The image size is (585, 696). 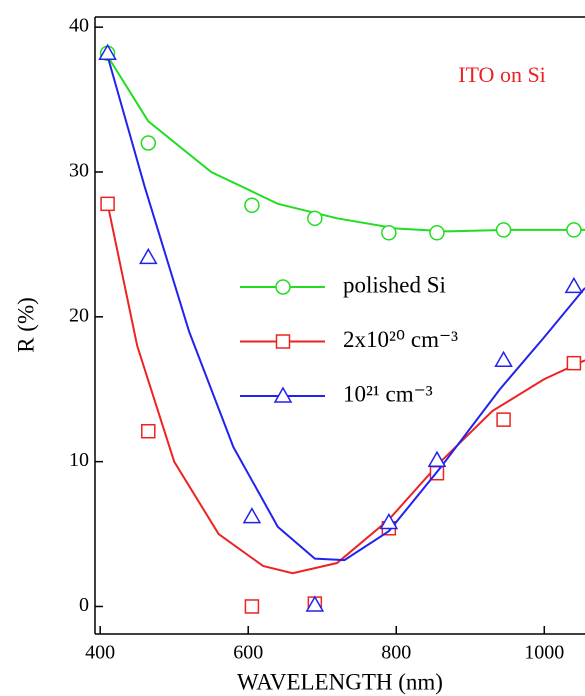 What do you see at coordinates (100, 653) in the screenshot?
I see `x-tick-label: 400` at bounding box center [100, 653].